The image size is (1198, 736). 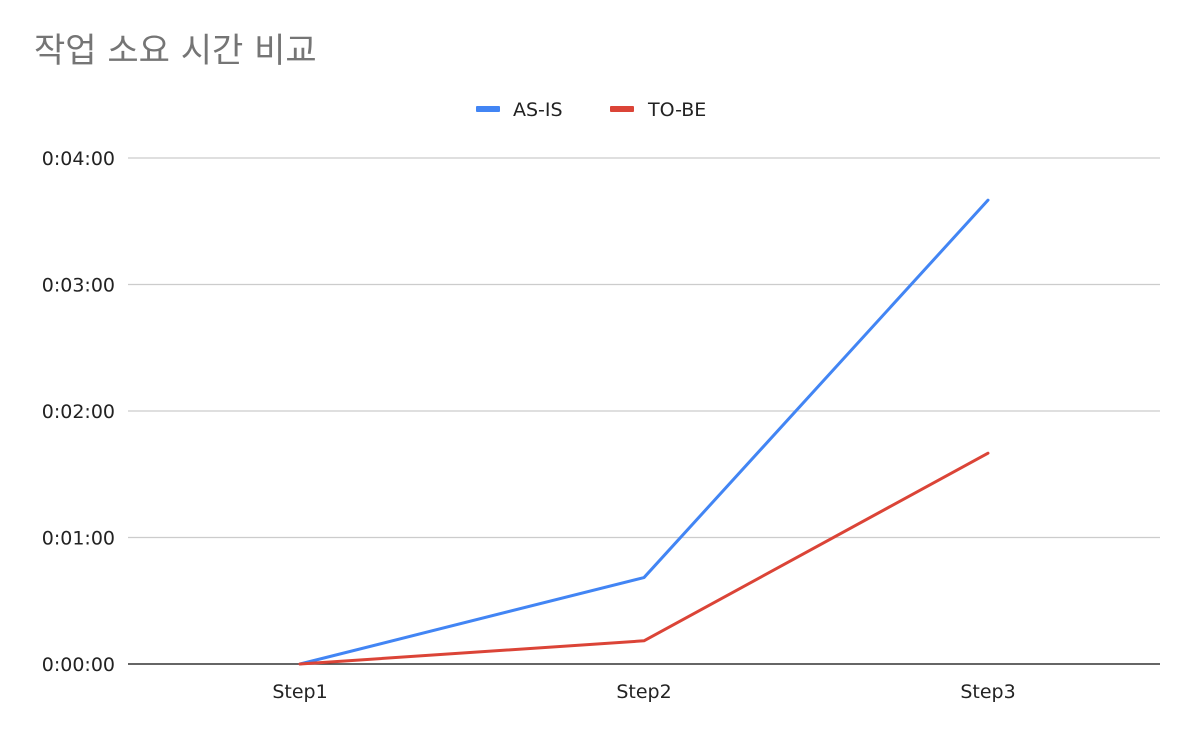 What do you see at coordinates (676, 110) in the screenshot?
I see `legend-label: TO-BE` at bounding box center [676, 110].